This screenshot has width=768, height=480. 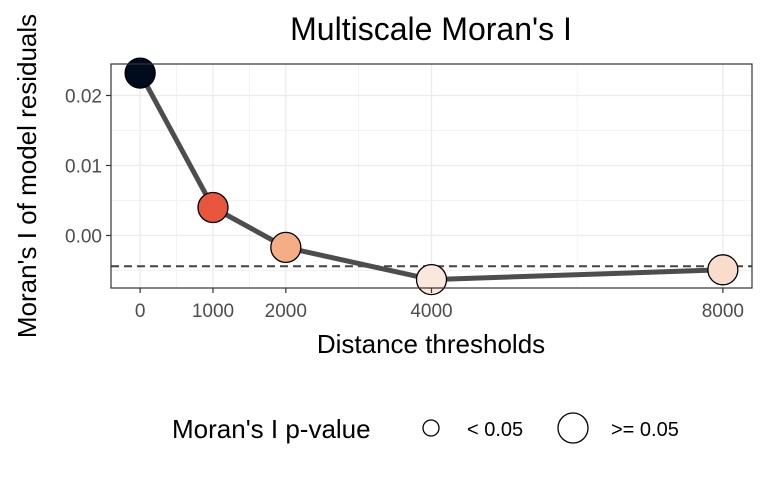 What do you see at coordinates (645, 430) in the screenshot?
I see `legend-label-large: >= 0.05` at bounding box center [645, 430].